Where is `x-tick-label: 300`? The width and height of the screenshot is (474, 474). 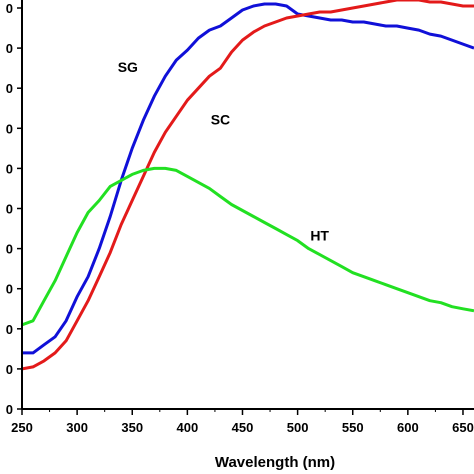
x-tick-label: 300 is located at coordinates (77, 427).